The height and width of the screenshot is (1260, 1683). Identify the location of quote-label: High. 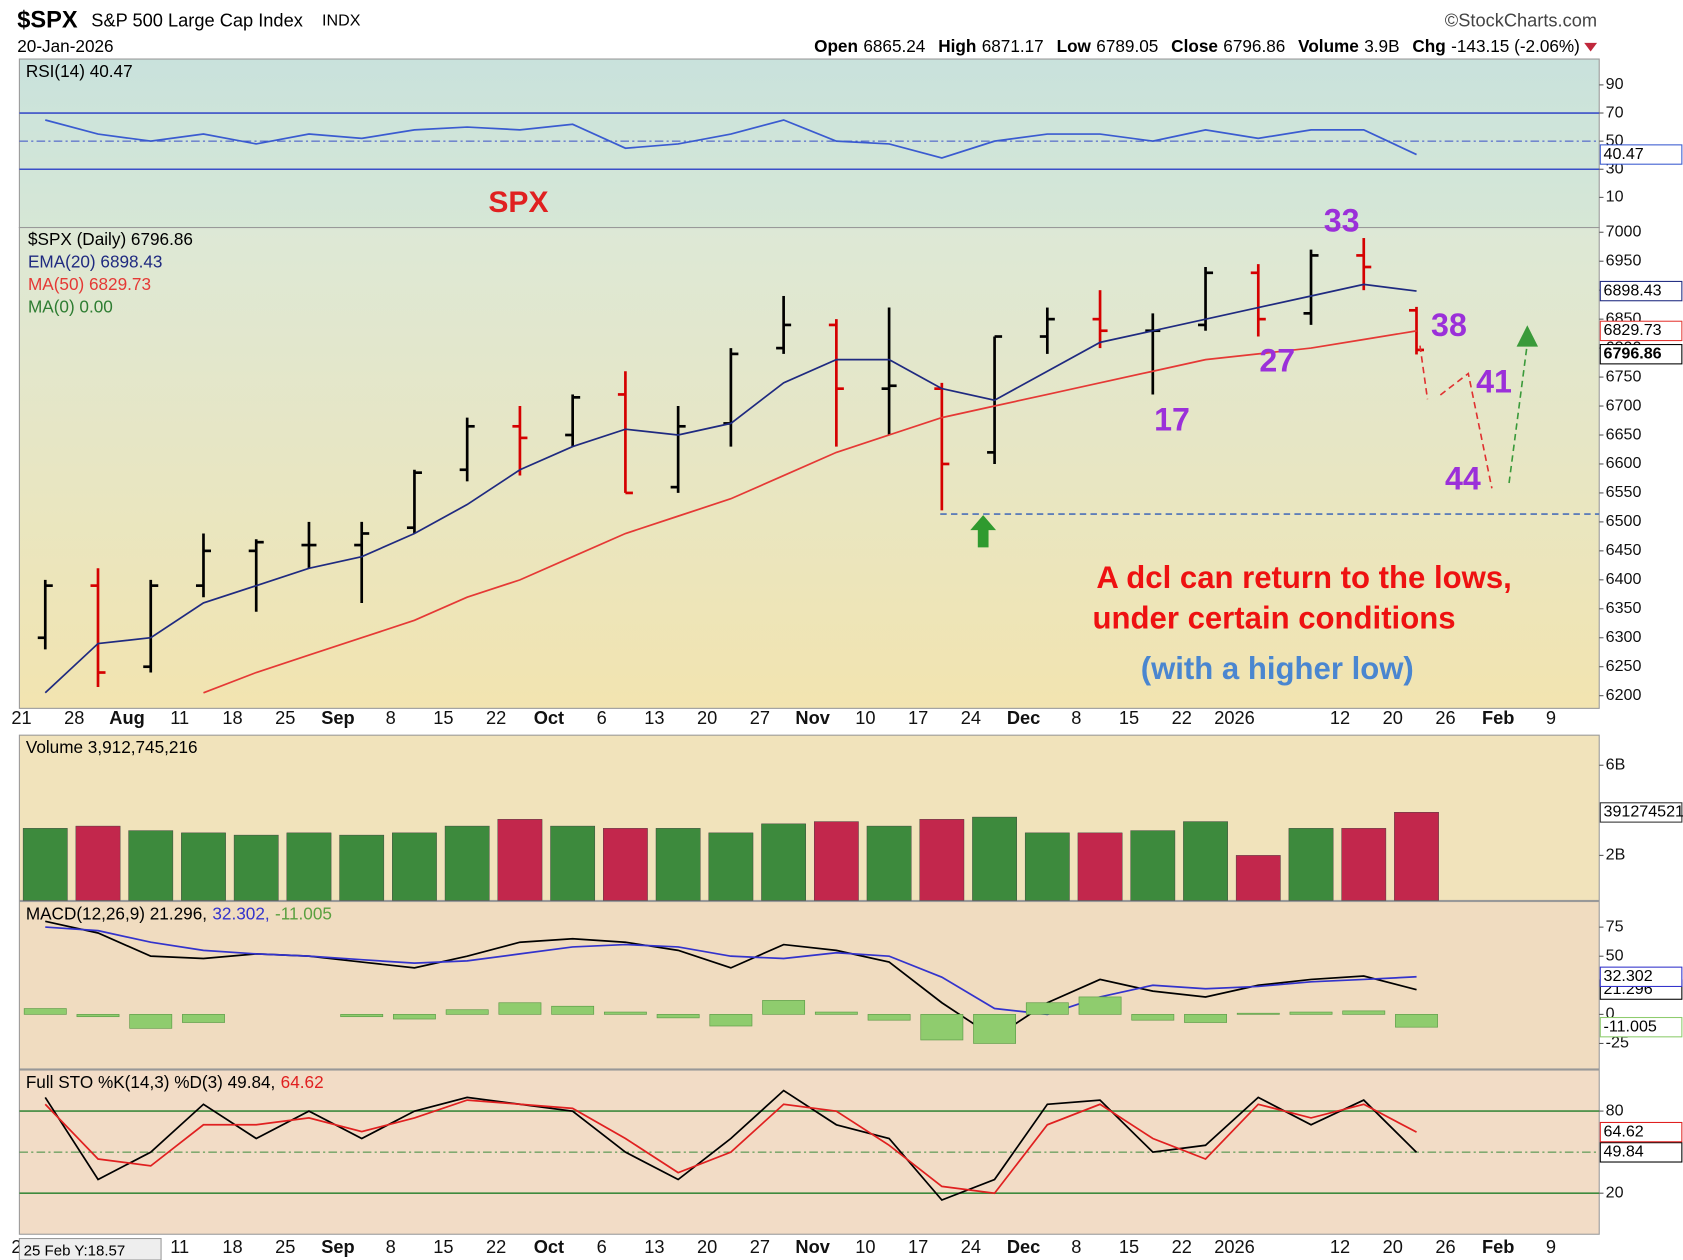
(957, 46).